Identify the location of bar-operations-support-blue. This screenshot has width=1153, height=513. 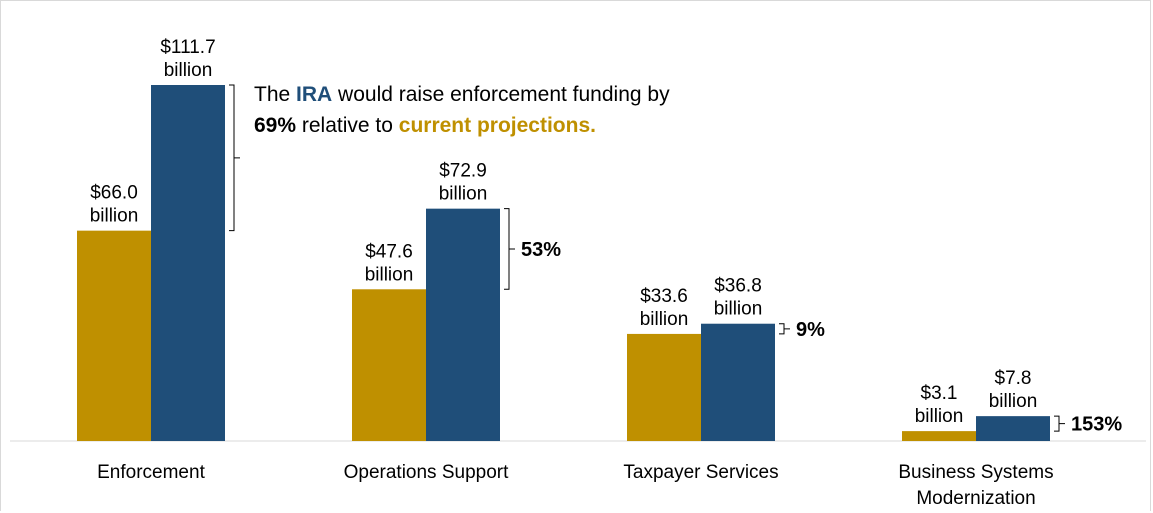
(463, 324).